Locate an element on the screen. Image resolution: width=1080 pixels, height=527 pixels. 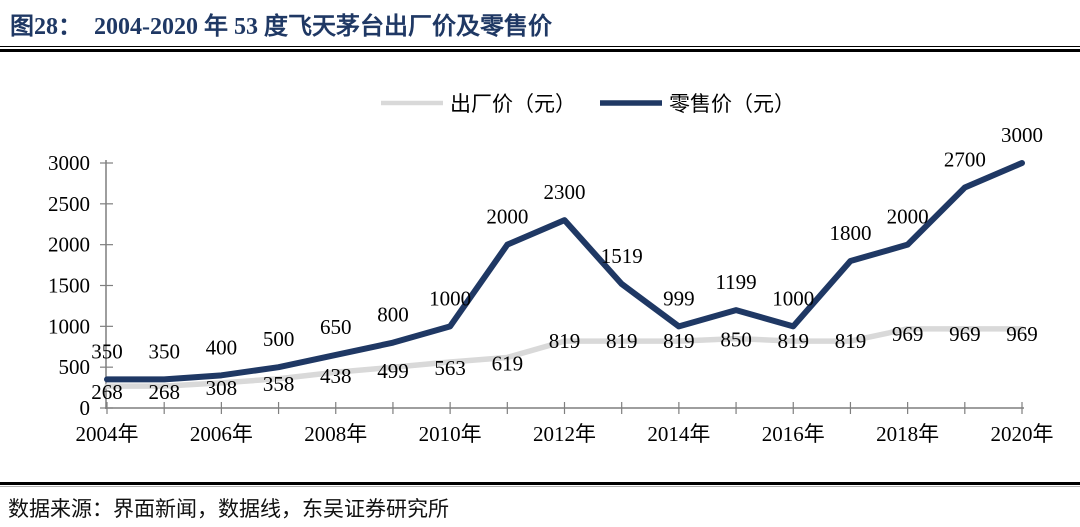
figure-title: 图28： 2004-2020 年 53 度飞天茅台出厂价及零售价 is located at coordinates (281, 23).